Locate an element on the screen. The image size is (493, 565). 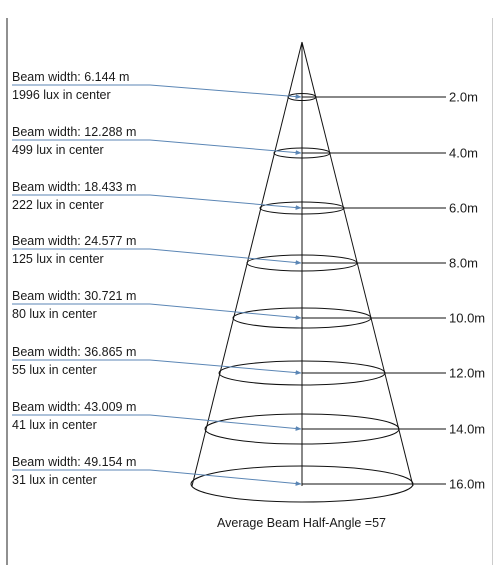
lux-label: 55 lux in center is located at coordinates (54, 370).